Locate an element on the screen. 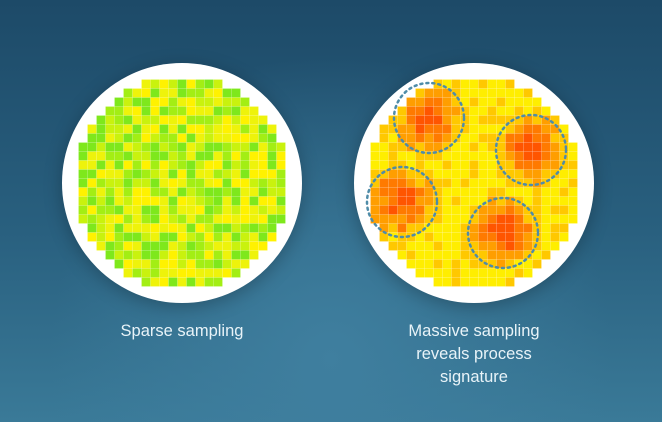  hotspot-left-ring is located at coordinates (402, 202).